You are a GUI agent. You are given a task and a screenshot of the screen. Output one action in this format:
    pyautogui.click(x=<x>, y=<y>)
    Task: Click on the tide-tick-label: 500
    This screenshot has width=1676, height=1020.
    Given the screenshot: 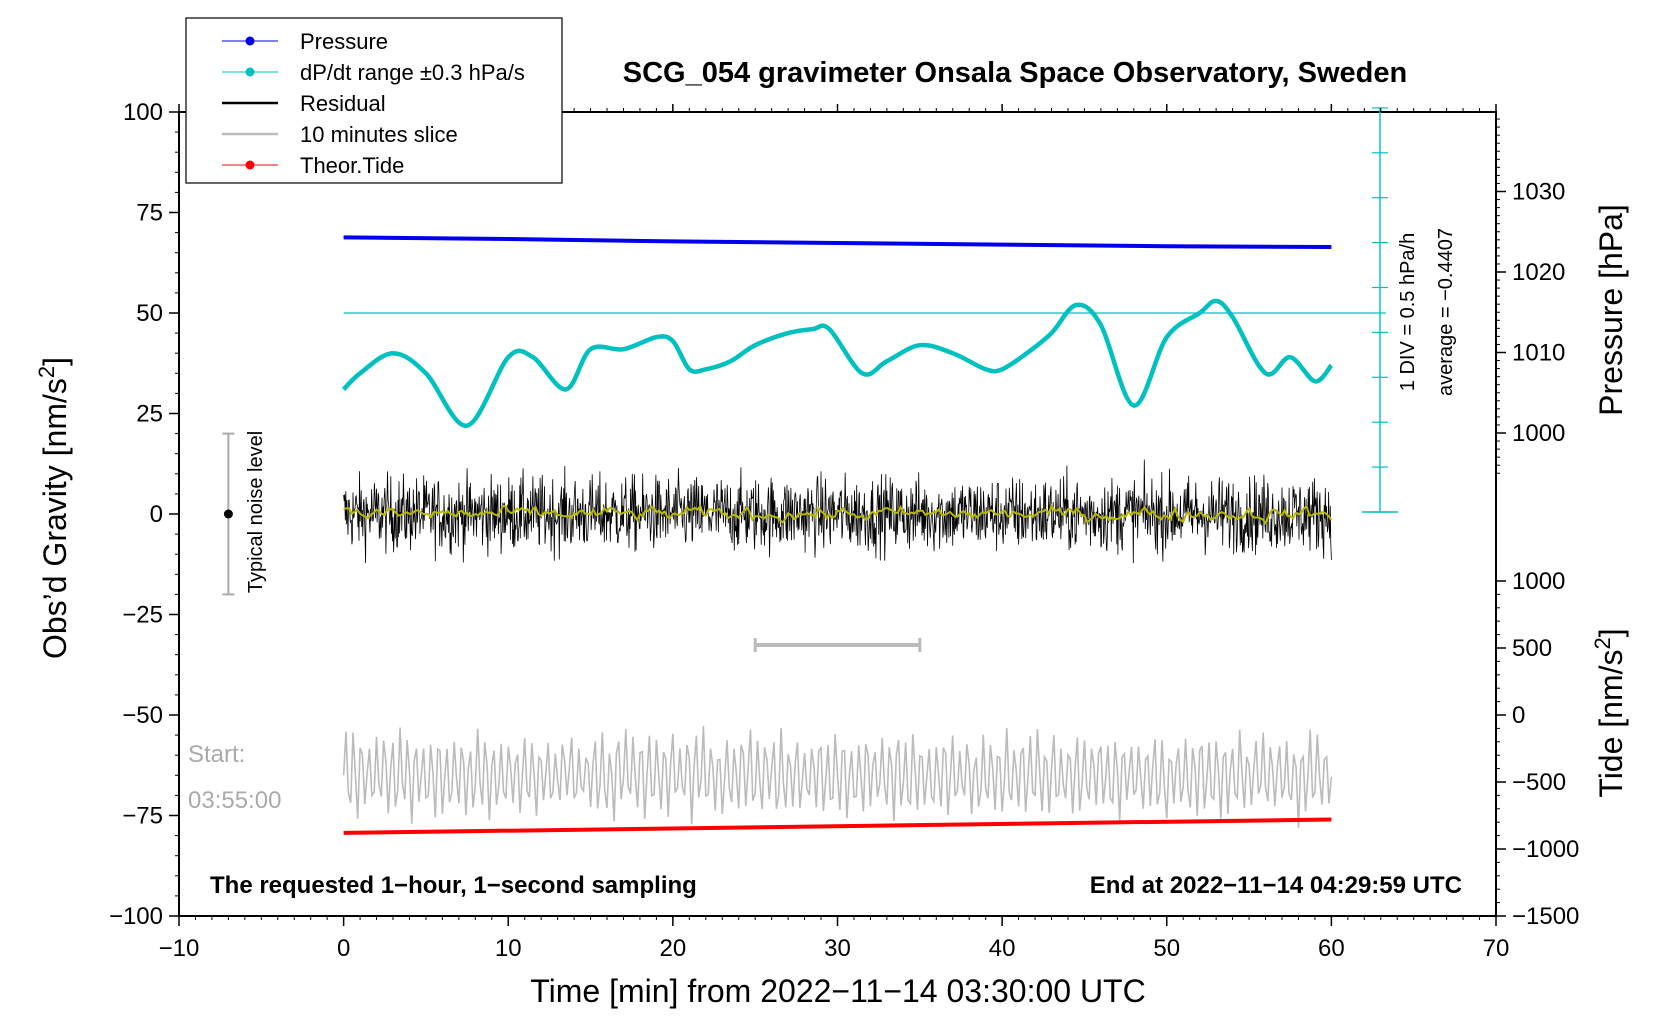 What is the action you would take?
    pyautogui.click(x=1532, y=648)
    